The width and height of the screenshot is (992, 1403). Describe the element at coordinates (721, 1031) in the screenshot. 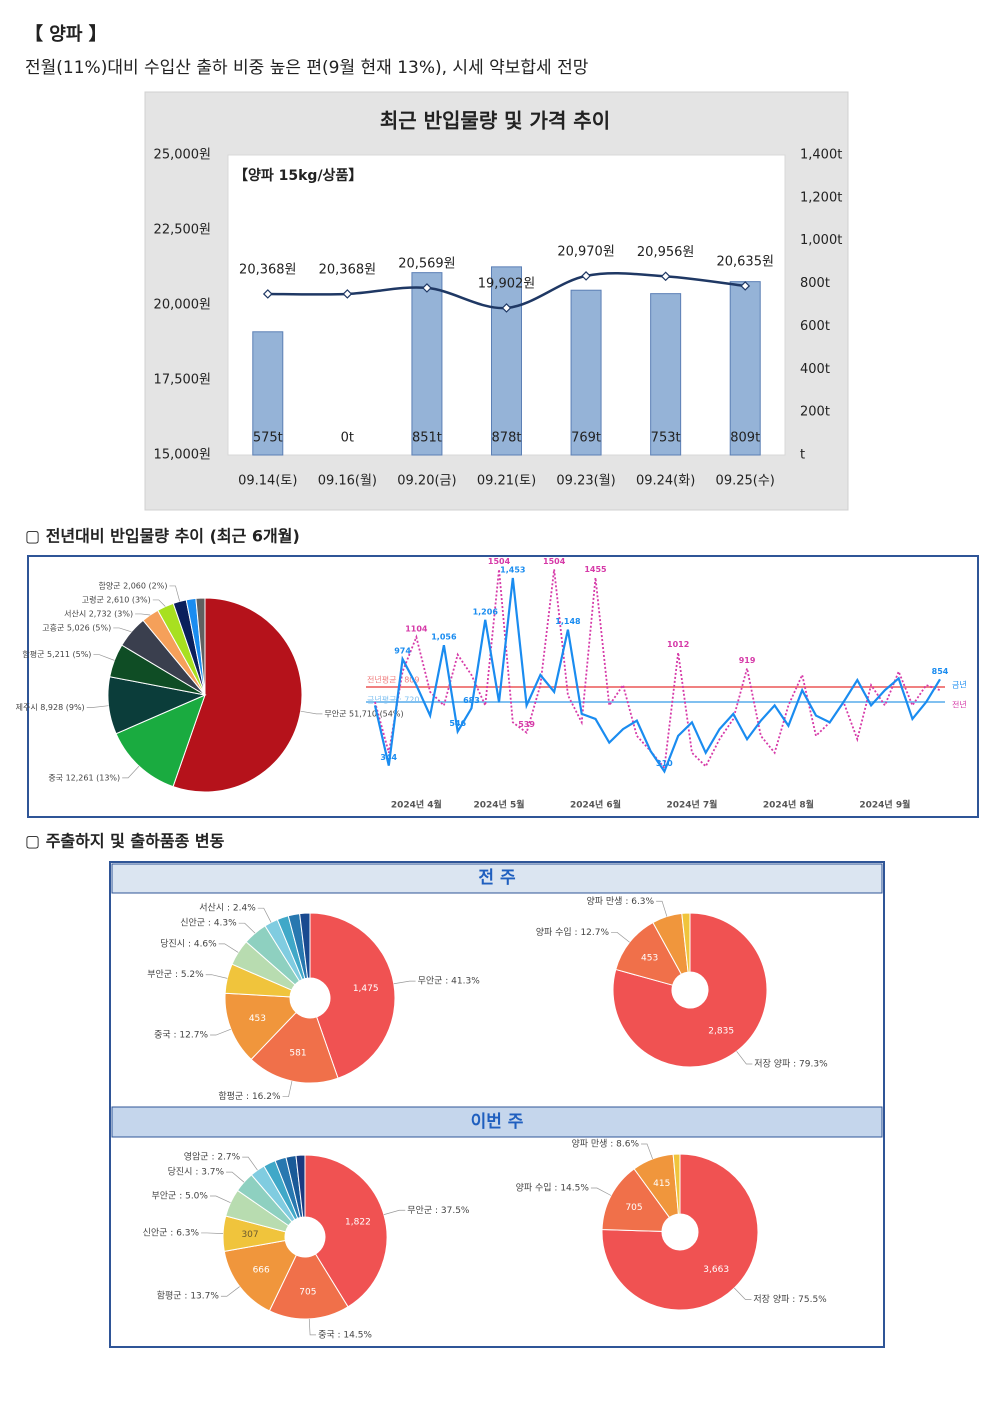

I see `slice-count: 2,835` at that location.